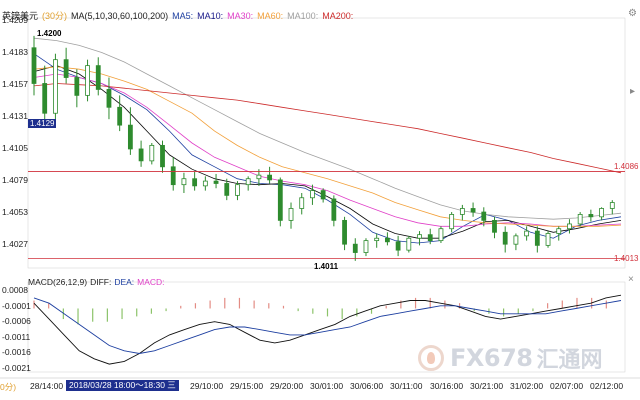  What do you see at coordinates (491, 358) in the screenshot?
I see `watermark-latin: FX678` at bounding box center [491, 358].